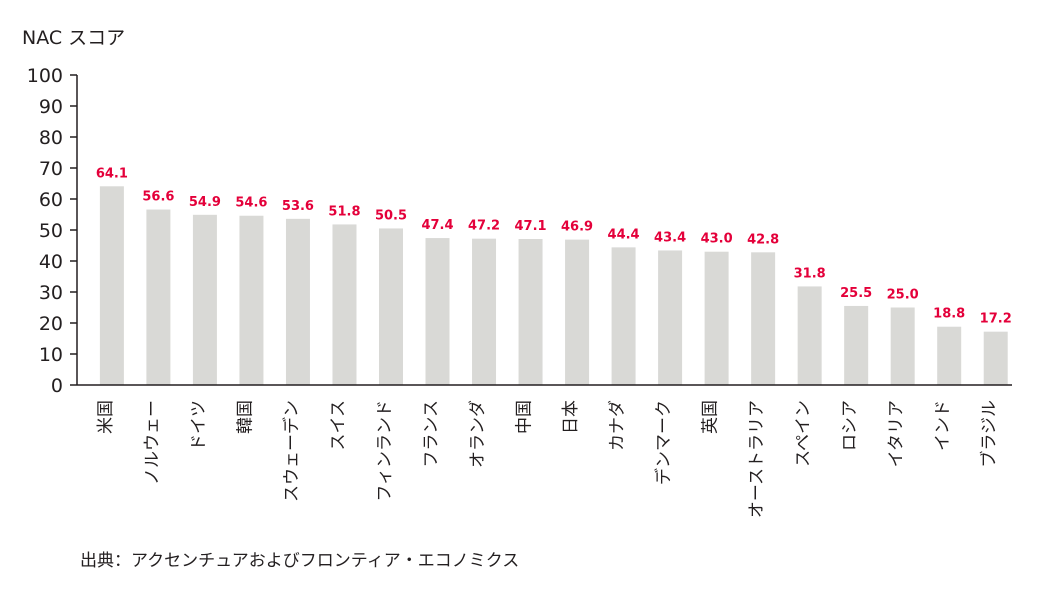 The height and width of the screenshot is (593, 1040). Describe the element at coordinates (51, 262) in the screenshot. I see `y-tick-label: 40` at that location.